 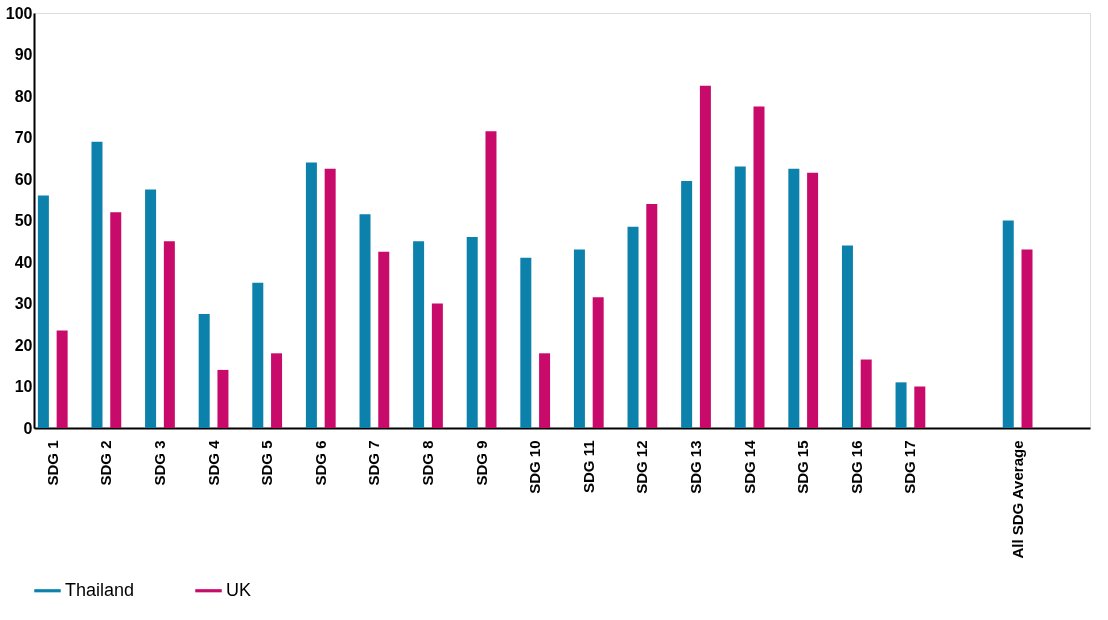 What do you see at coordinates (910, 467) in the screenshot?
I see `x-tick-label: SDG 17` at bounding box center [910, 467].